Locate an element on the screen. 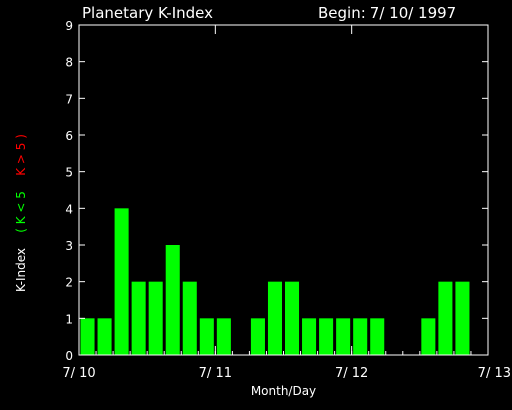 The image size is (512, 410). y-axis-label: K-Index is located at coordinates (21, 270).